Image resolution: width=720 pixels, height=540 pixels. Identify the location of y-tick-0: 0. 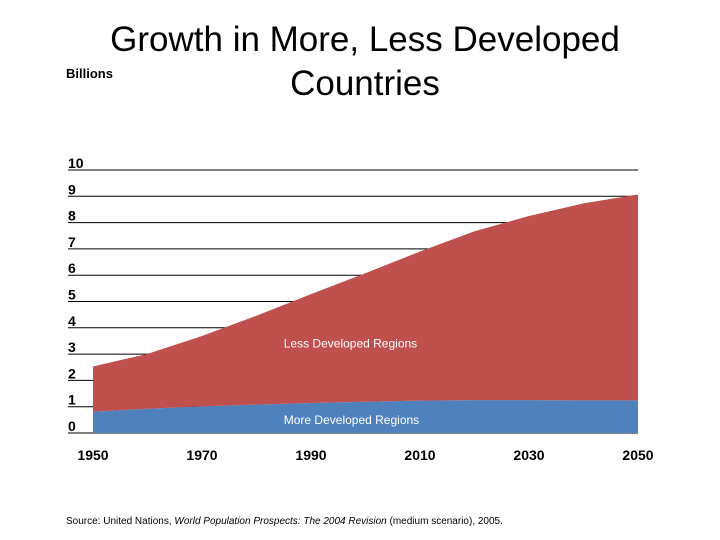
(72, 426).